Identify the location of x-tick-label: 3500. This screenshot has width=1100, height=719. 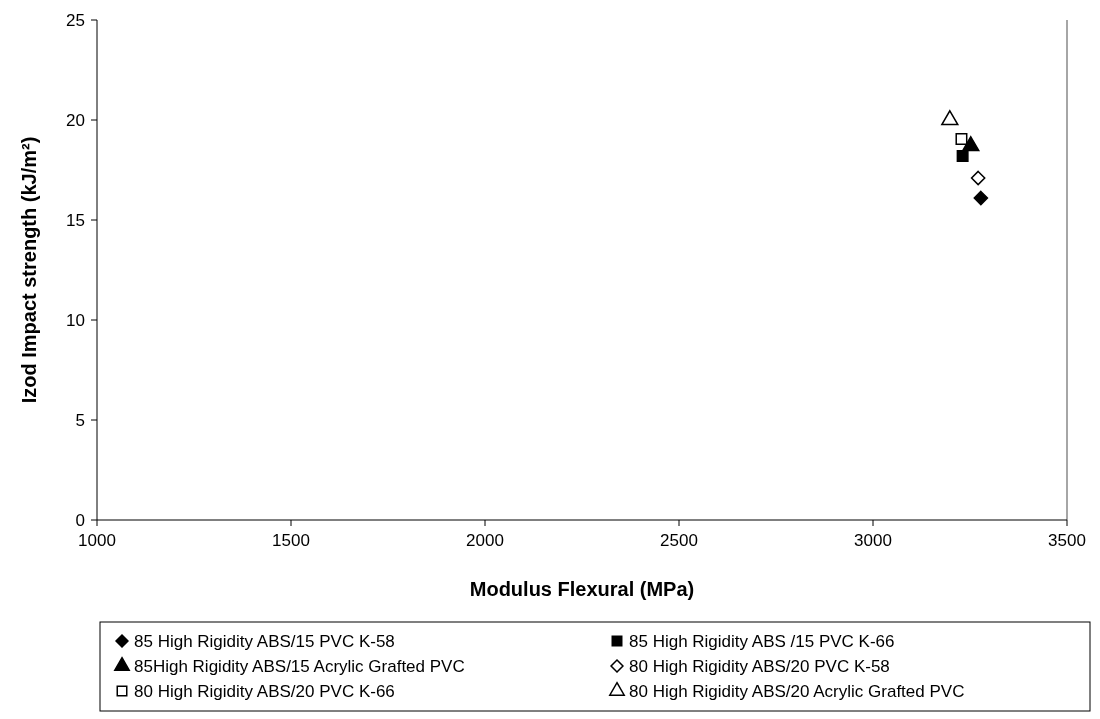
(1067, 540).